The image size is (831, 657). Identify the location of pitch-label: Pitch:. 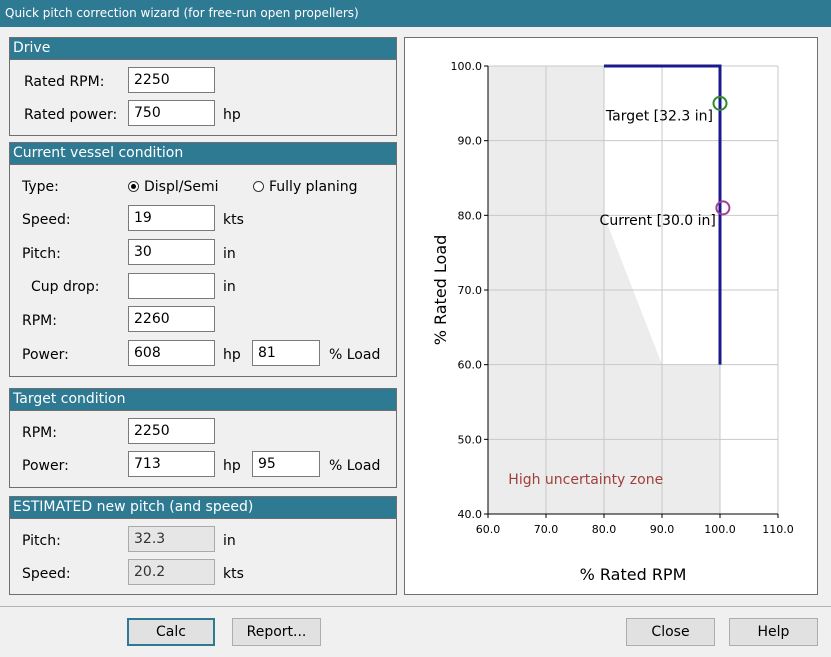
(41, 254).